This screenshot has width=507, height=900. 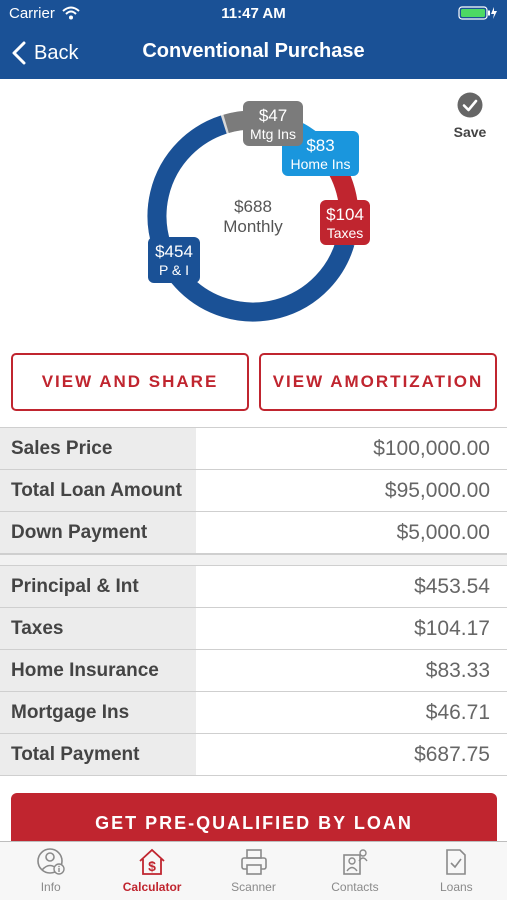 What do you see at coordinates (273, 115) in the screenshot?
I see `slice-value: $47` at bounding box center [273, 115].